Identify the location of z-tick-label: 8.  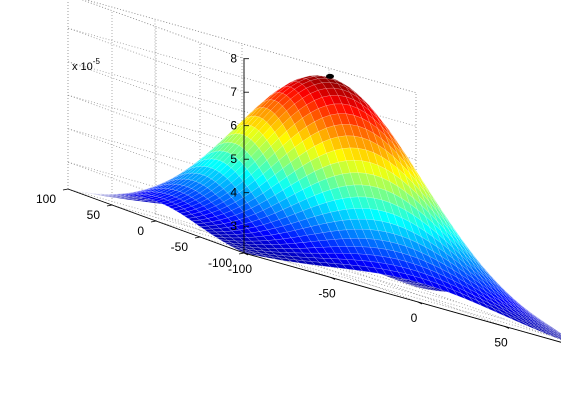
(233, 59).